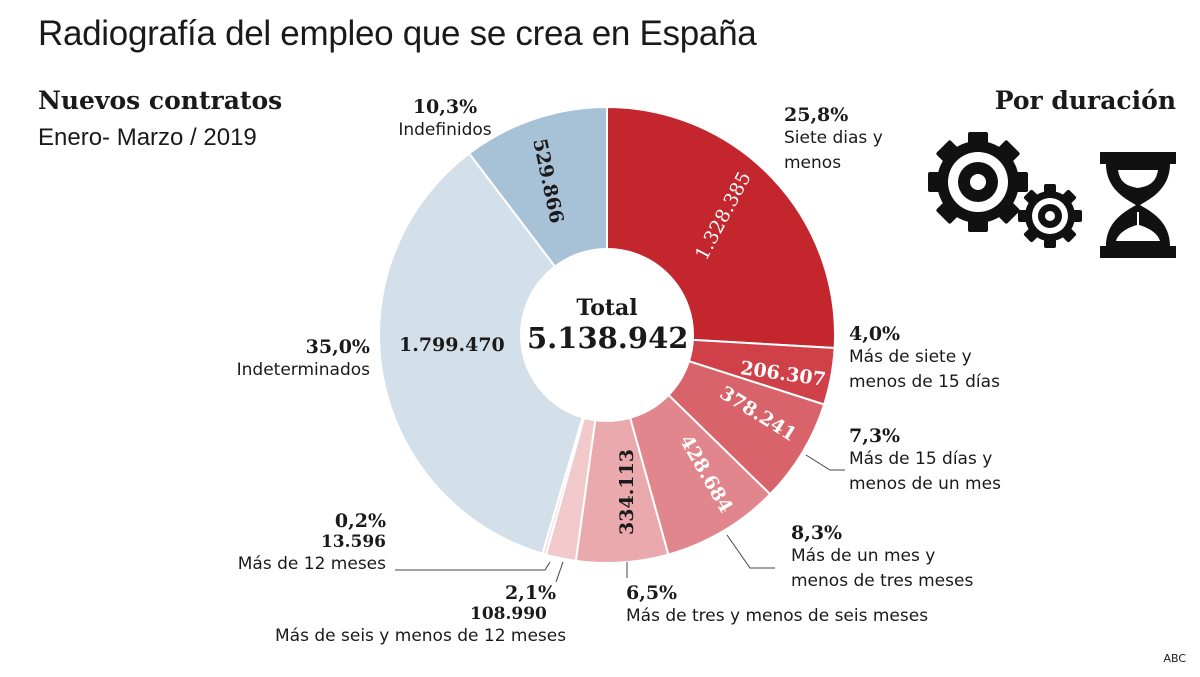  I want to click on slice-value: 13.596, so click(353, 542).